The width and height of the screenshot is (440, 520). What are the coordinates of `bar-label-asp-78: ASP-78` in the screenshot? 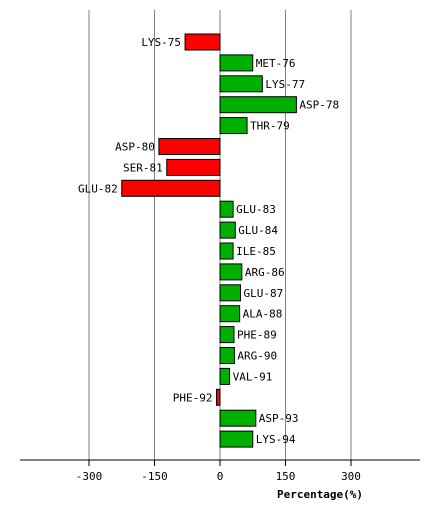 It's located at (319, 105).